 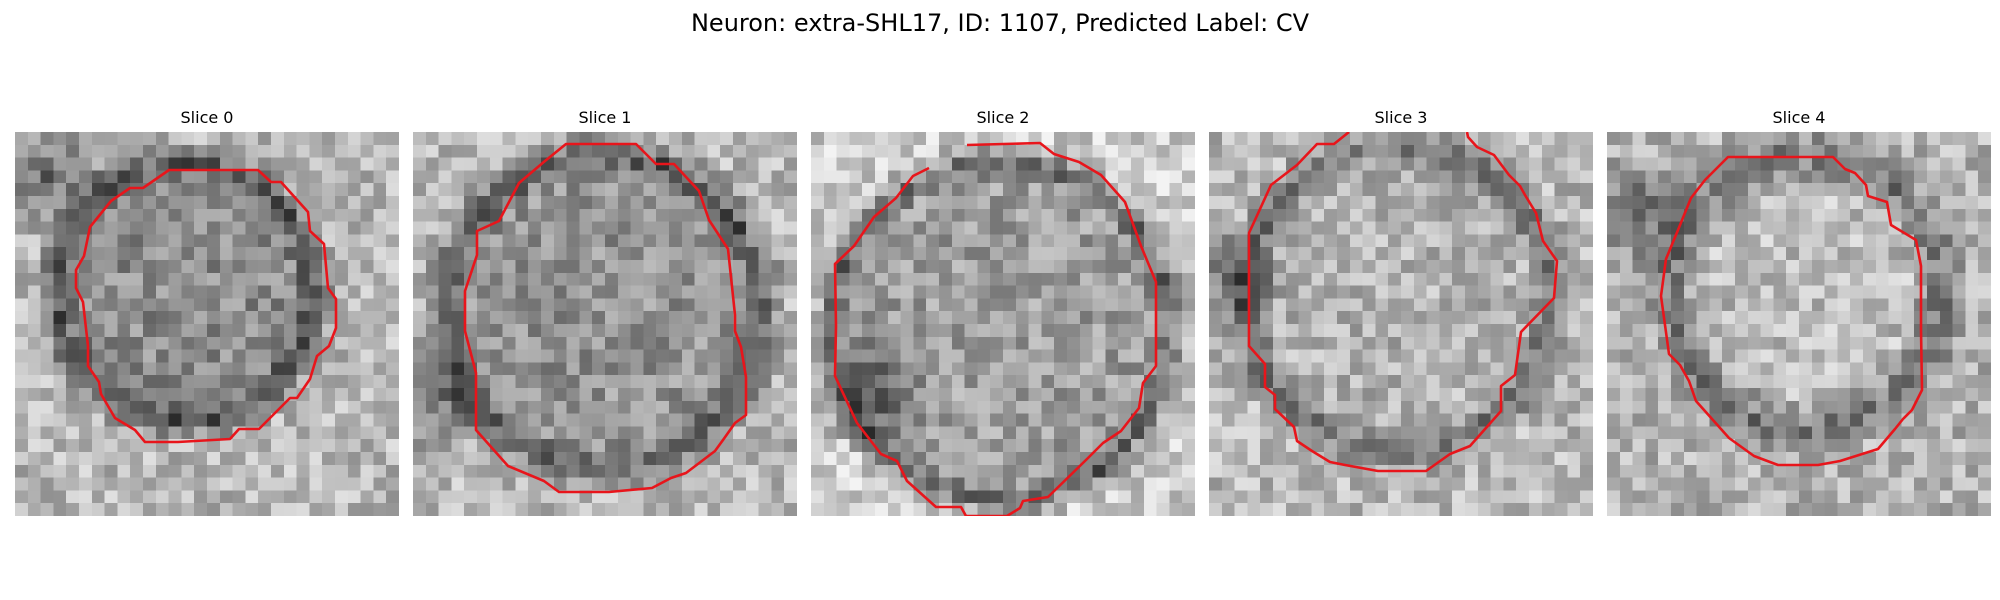 I want to click on slice-title: Slice 4, so click(x=1799, y=117).